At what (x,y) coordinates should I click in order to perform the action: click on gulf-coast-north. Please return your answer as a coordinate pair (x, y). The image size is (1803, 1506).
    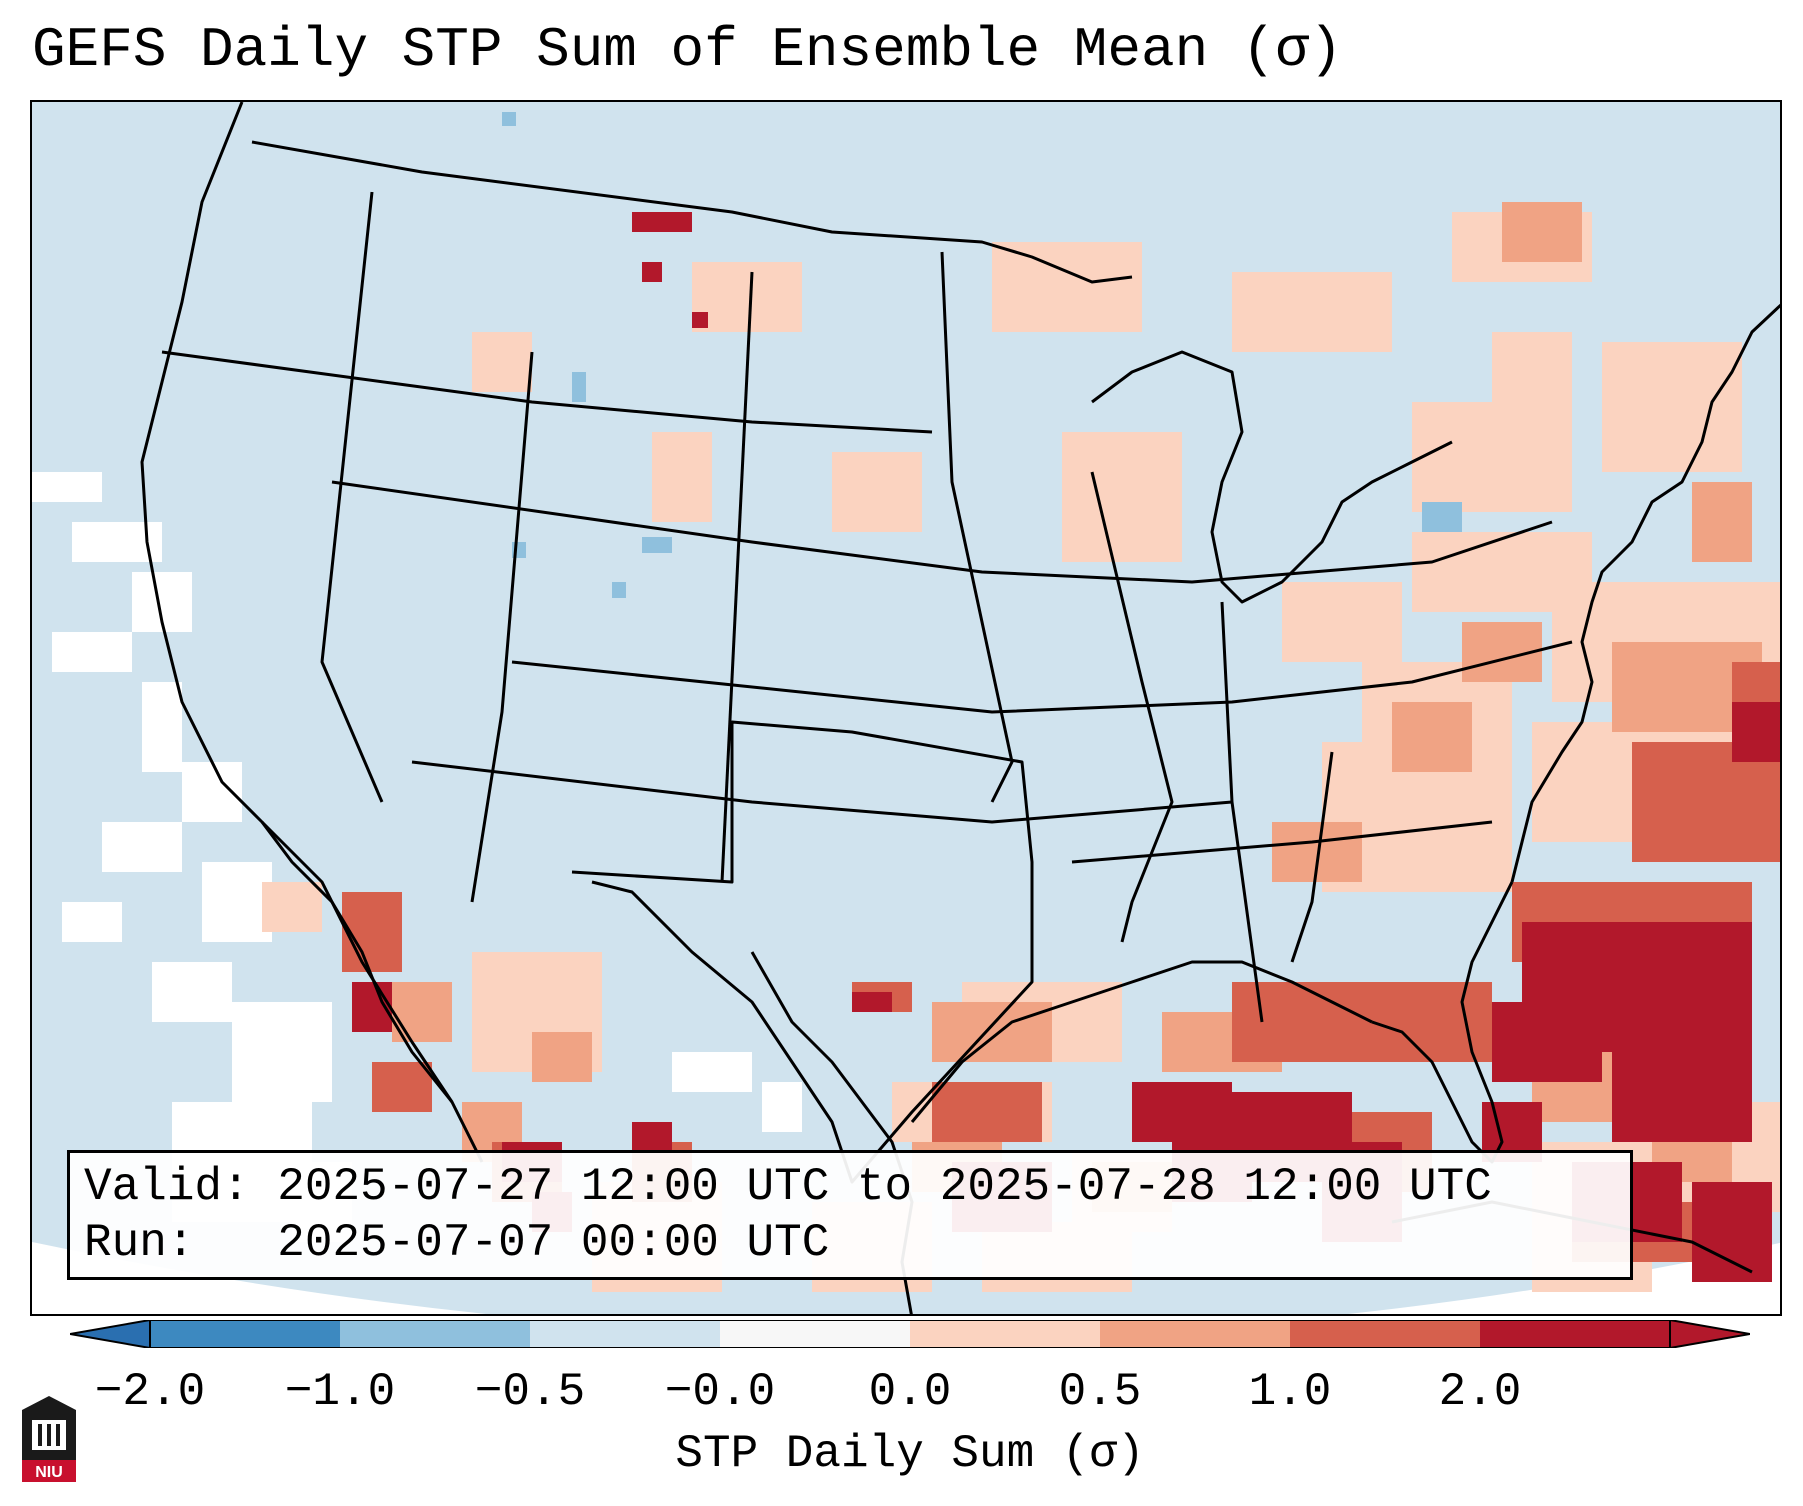
    Looking at the image, I should click on (1141, 1041).